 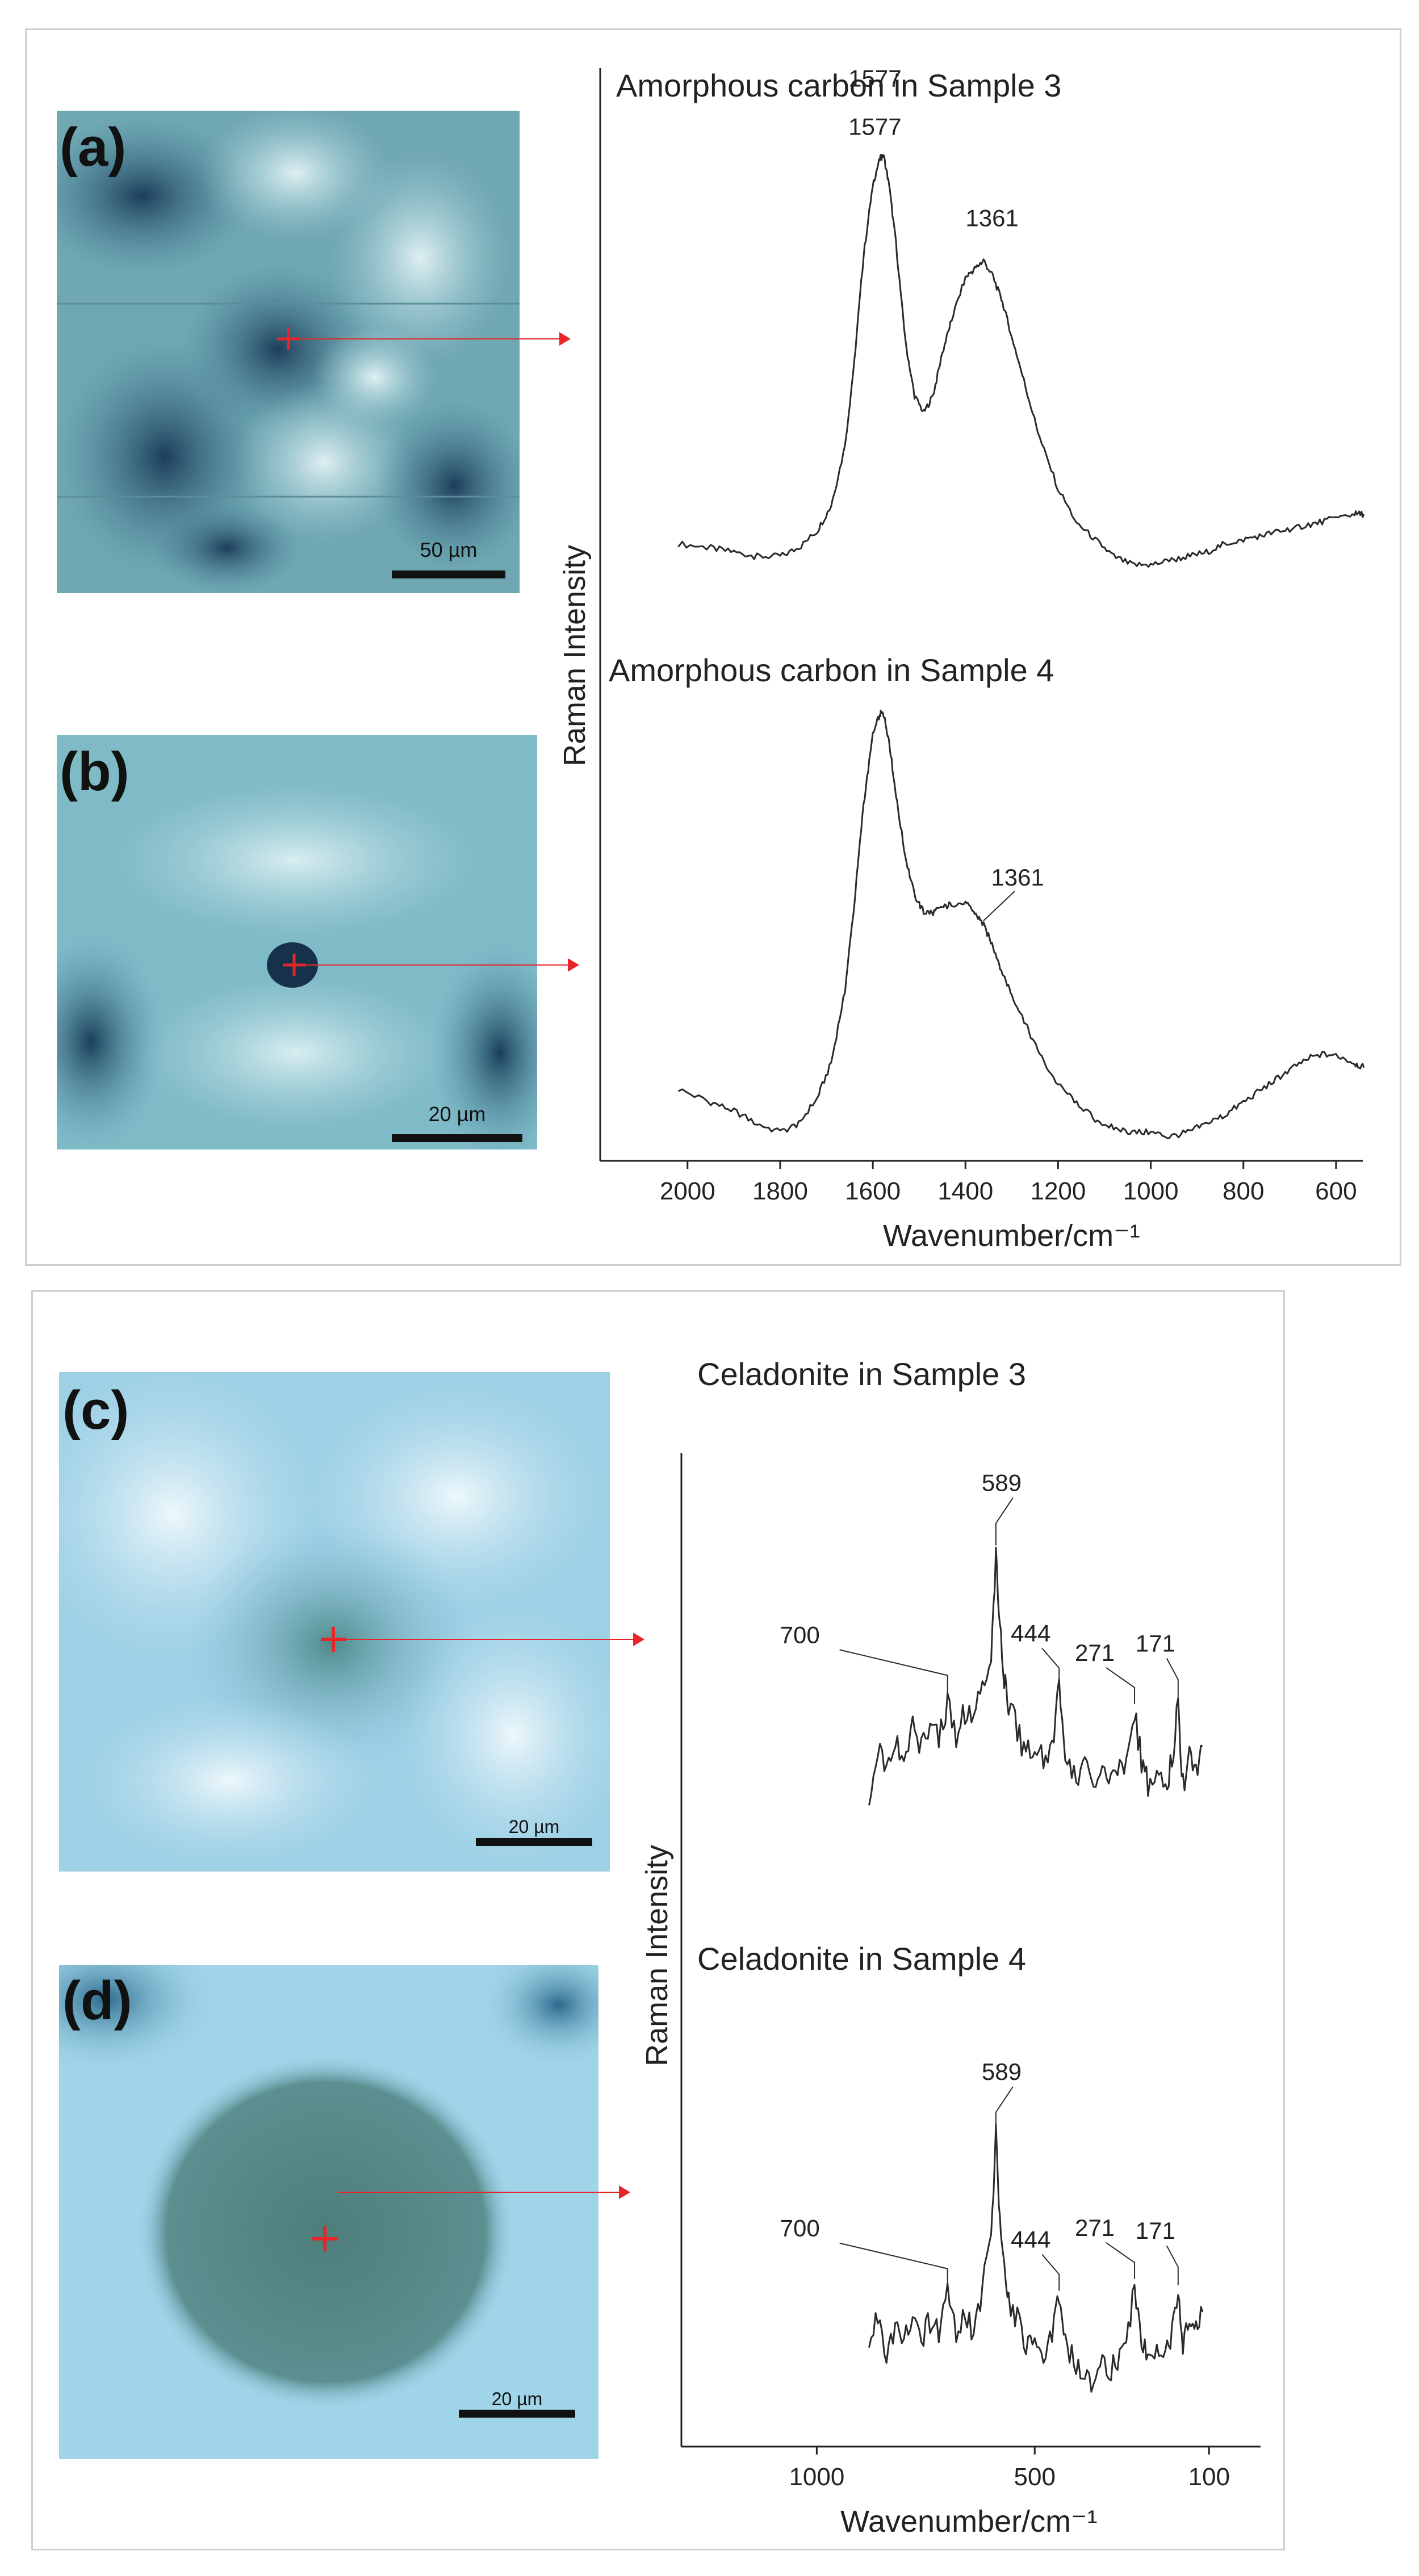 What do you see at coordinates (657, 1956) in the screenshot?
I see `bottom-y-axis-title: Raman Intensity` at bounding box center [657, 1956].